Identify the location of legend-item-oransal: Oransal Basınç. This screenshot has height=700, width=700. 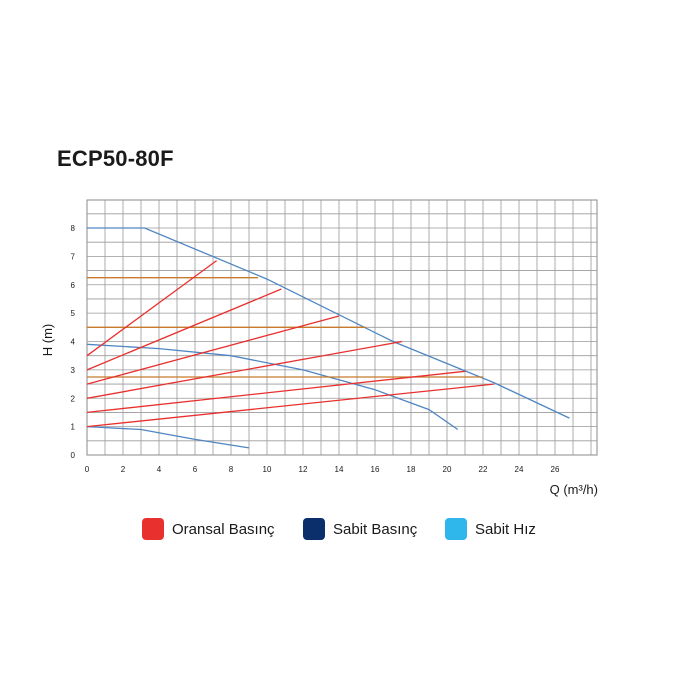
(208, 529).